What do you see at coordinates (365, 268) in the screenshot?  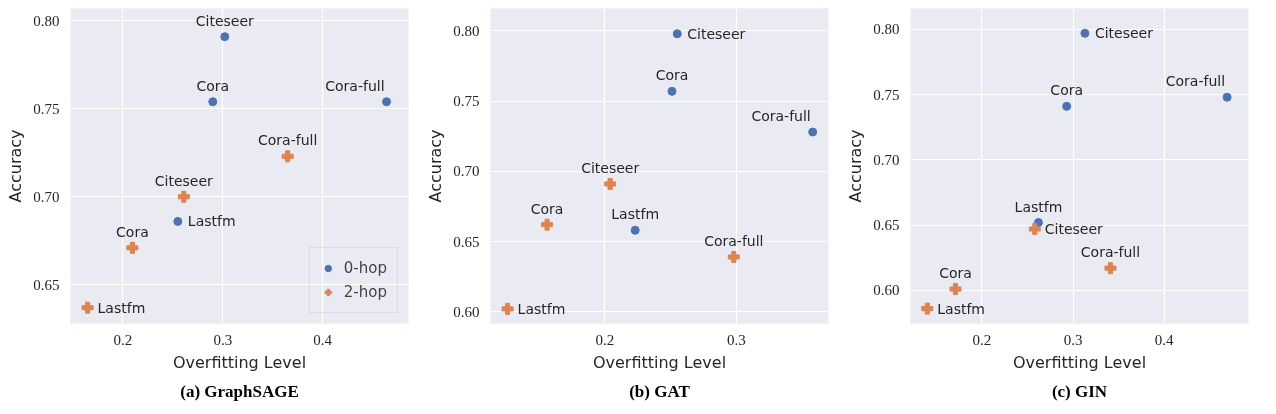 I see `legend-label: 0-hop` at bounding box center [365, 268].